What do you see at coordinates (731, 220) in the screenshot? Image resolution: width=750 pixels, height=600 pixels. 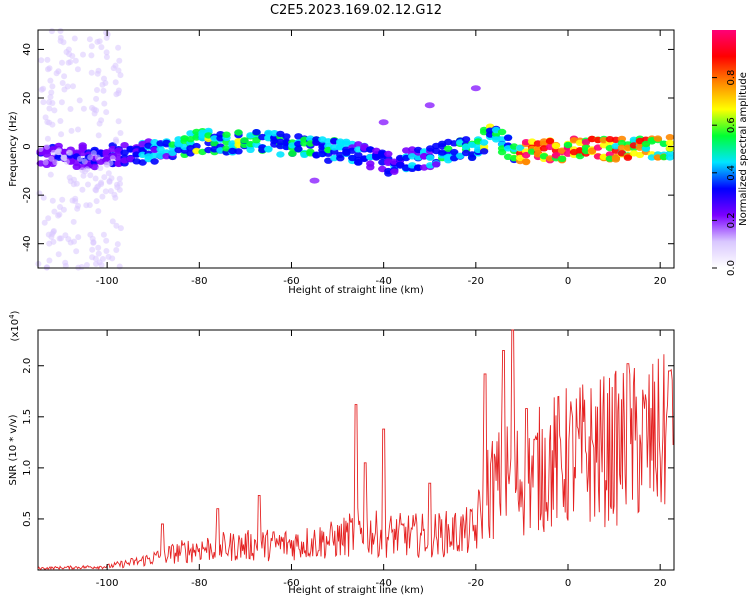 I see `colorbar-tick-label: 0.2` at bounding box center [731, 220].